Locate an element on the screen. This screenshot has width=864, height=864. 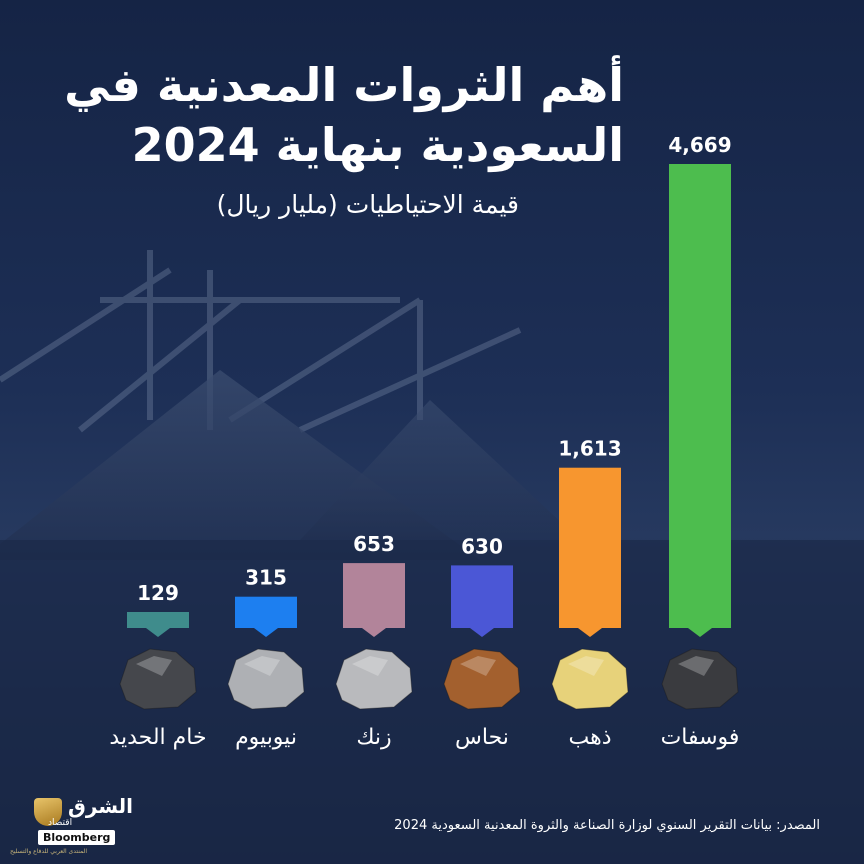
category-label-0: فوسفات is located at coordinates (700, 737).